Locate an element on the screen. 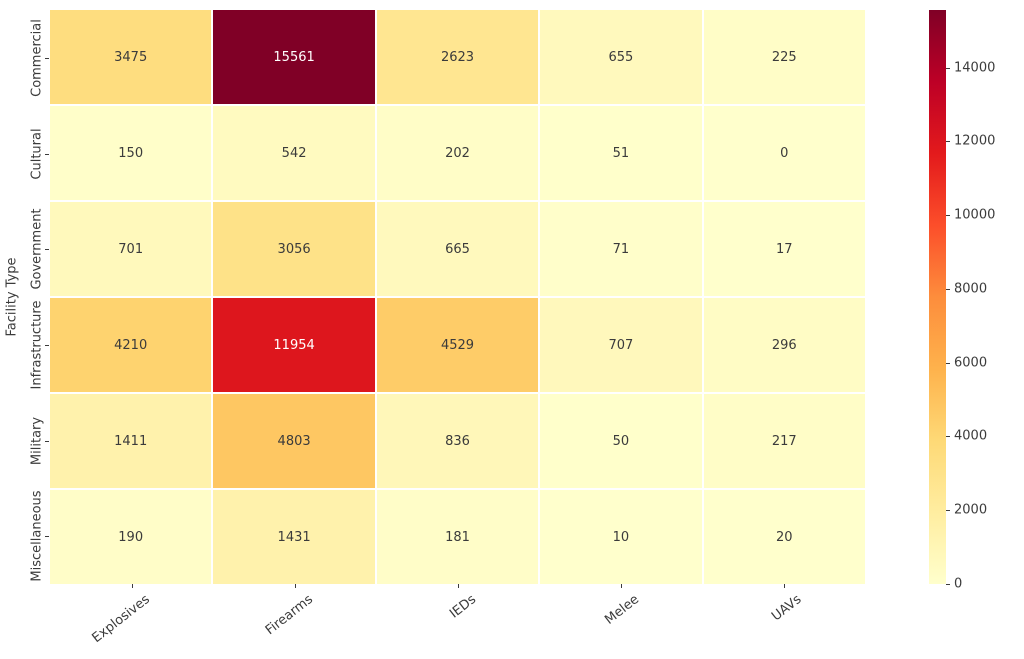 The width and height of the screenshot is (1024, 659). cell-value: 150 is located at coordinates (131, 153).